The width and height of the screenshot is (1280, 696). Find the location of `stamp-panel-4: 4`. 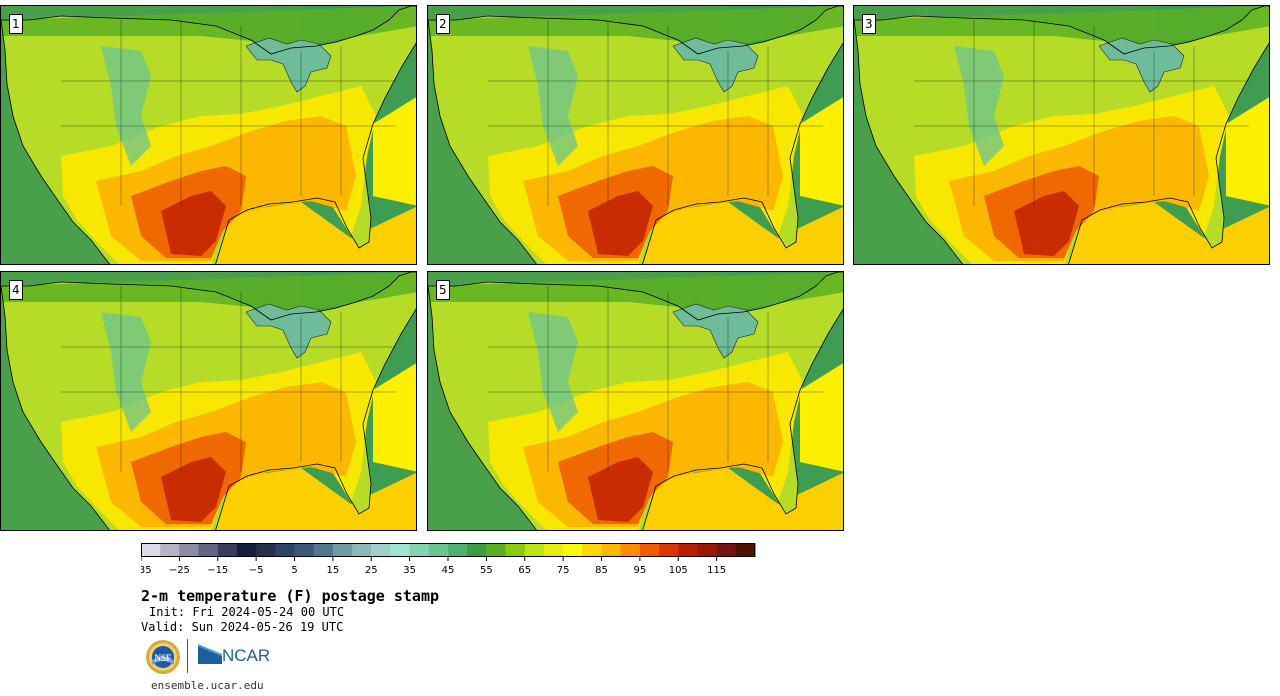

stamp-panel-4: 4 is located at coordinates (208, 401).